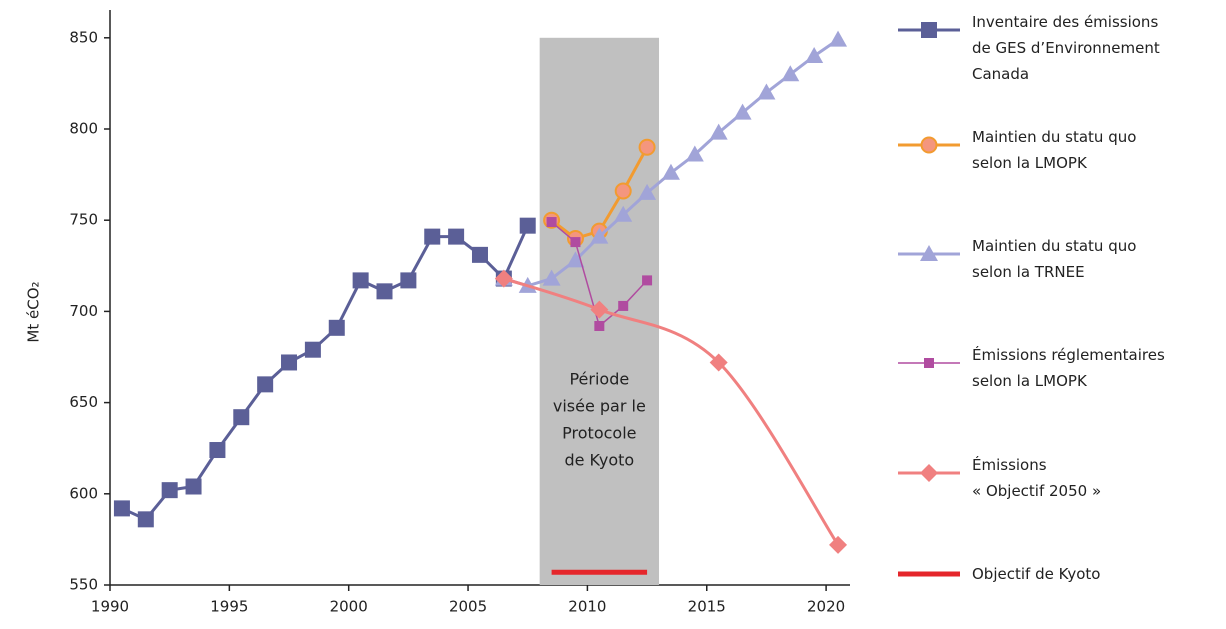 Image resolution: width=1226 pixels, height=629 pixels. What do you see at coordinates (1028, 272) in the screenshot?
I see `legend-label-line: selon la TRNEE` at bounding box center [1028, 272].